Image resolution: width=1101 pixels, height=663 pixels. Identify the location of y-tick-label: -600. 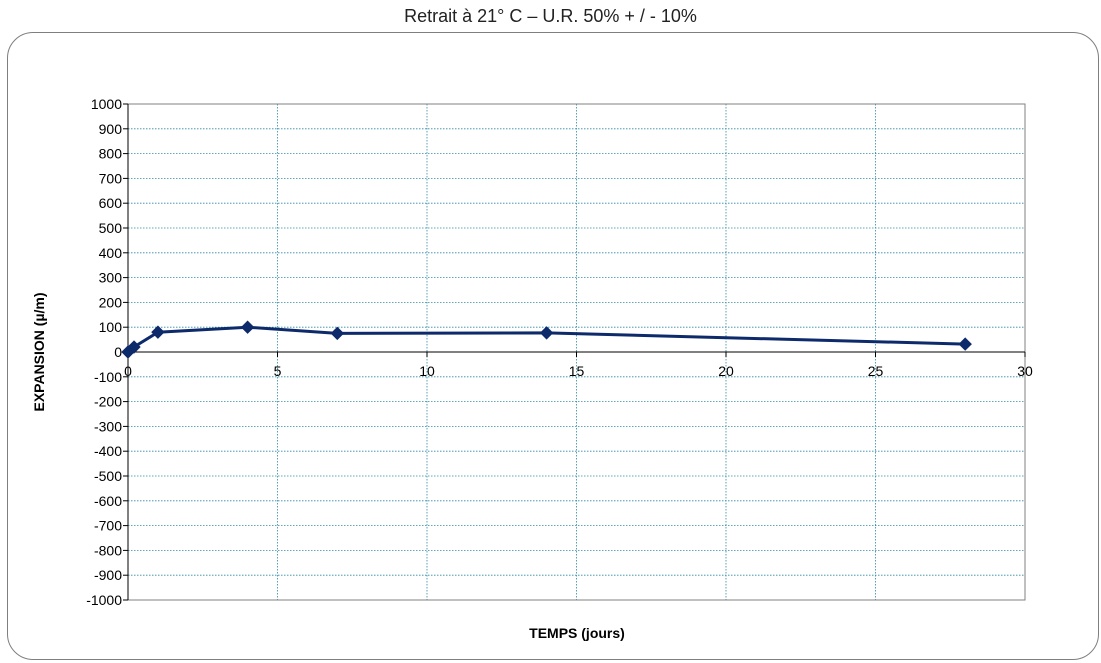
(108, 501).